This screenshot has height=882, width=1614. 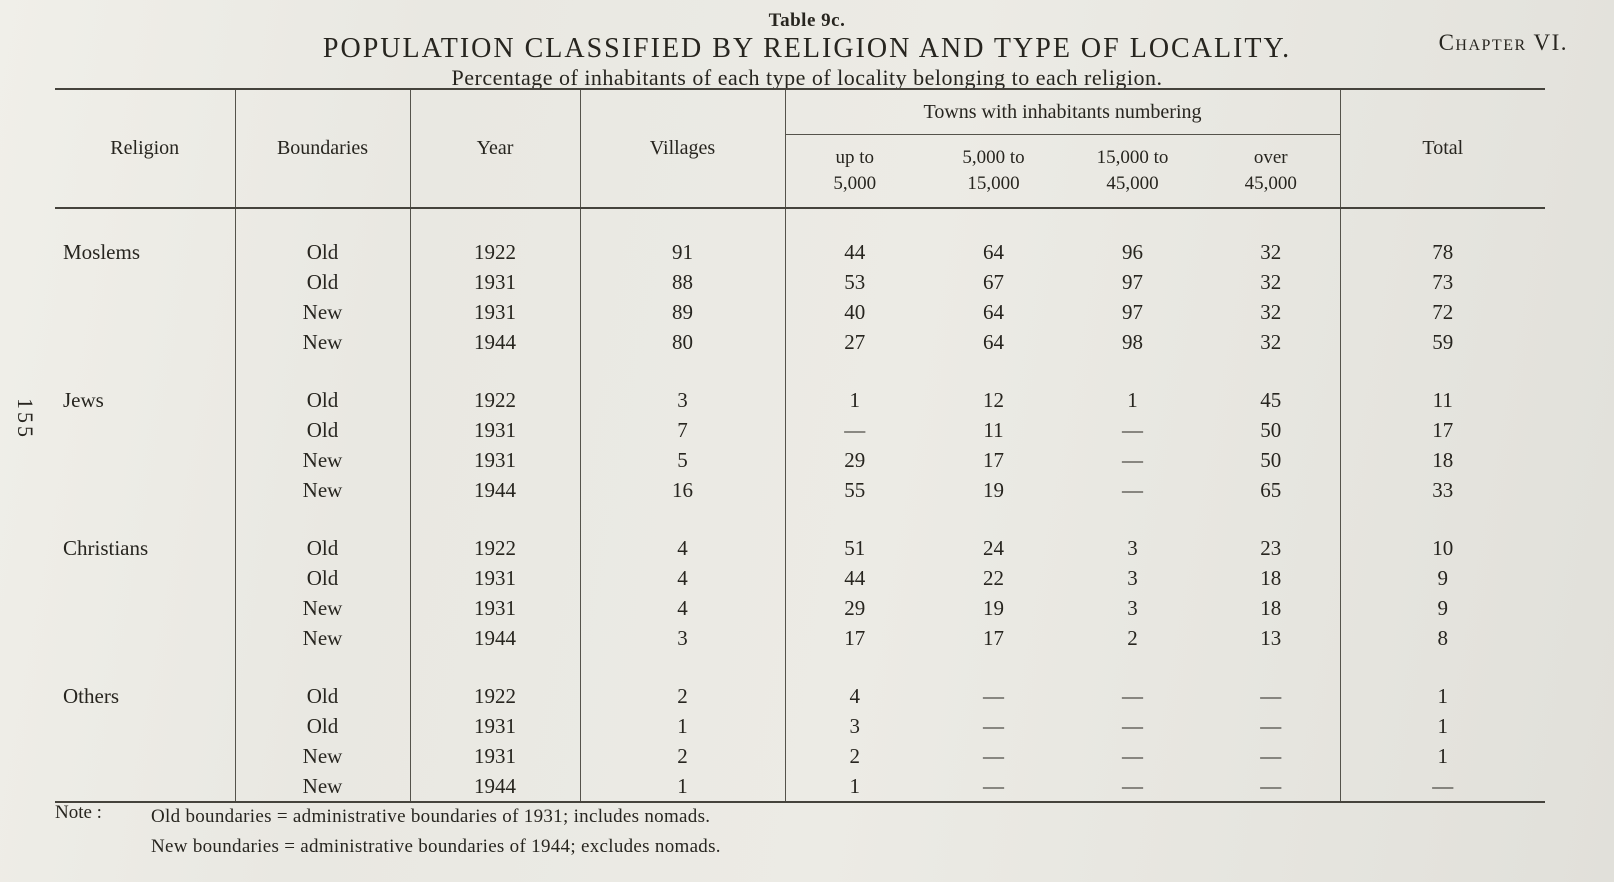 I want to click on cell-total: 10, so click(x=1443, y=548).